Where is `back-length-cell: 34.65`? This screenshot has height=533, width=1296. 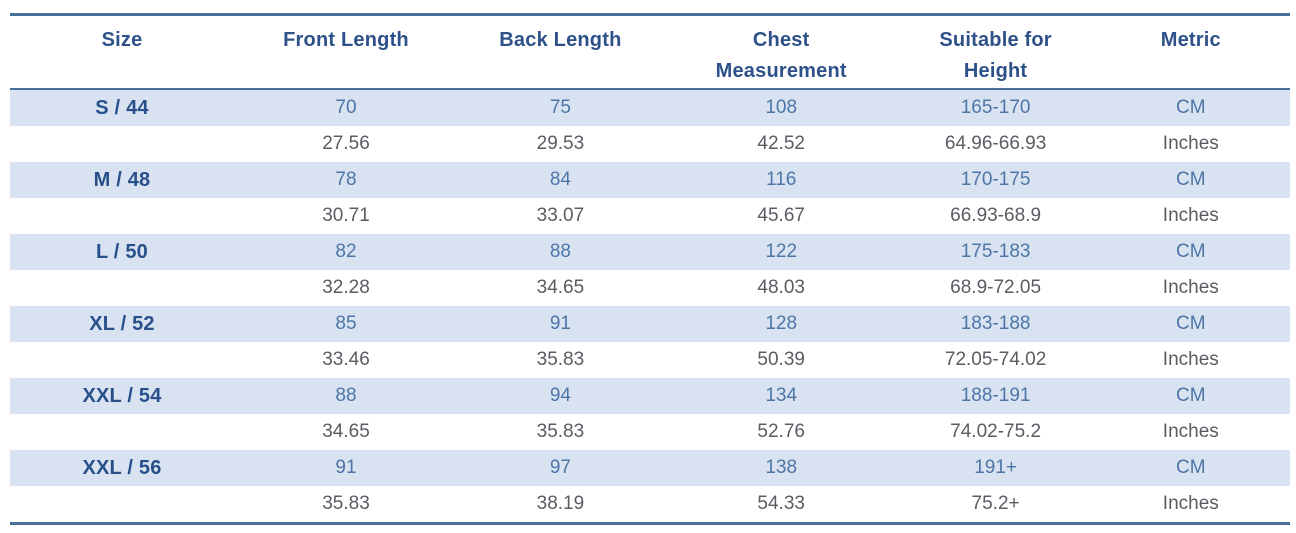 back-length-cell: 34.65 is located at coordinates (560, 287).